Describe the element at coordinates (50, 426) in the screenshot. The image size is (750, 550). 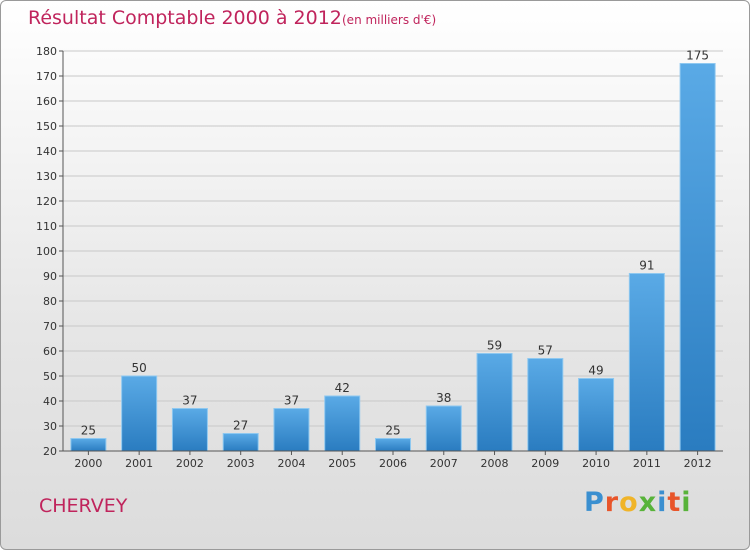
I see `y-tick-label: 30` at that location.